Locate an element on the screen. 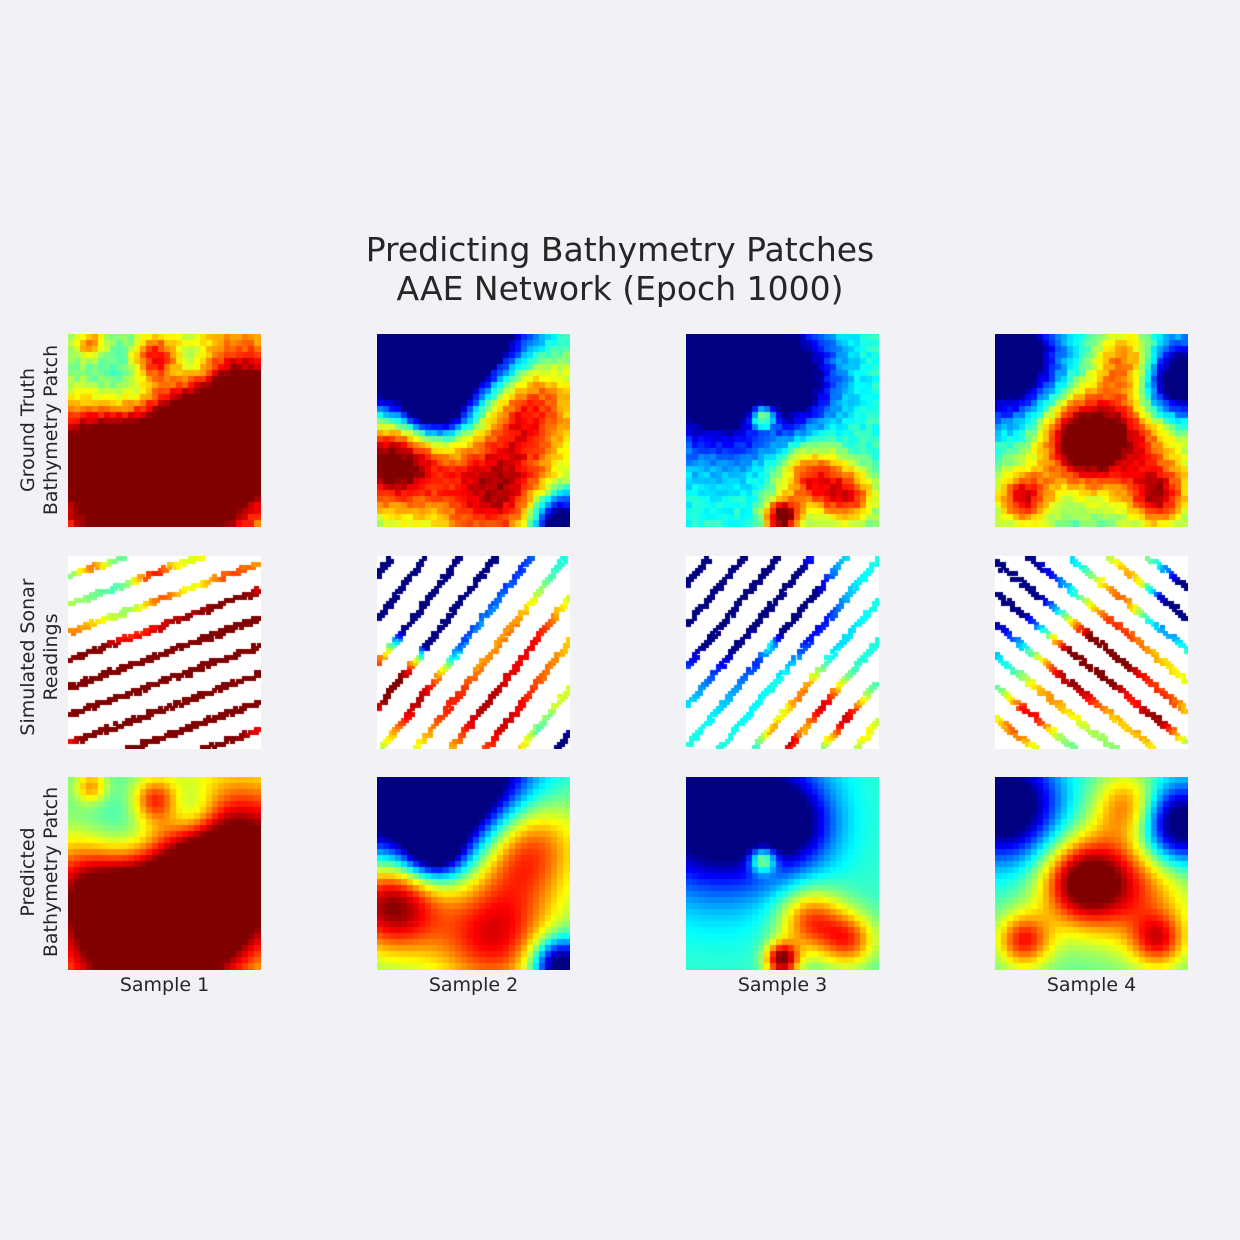 The image size is (1240, 1240). row-label-predicted: Predicted Bathymetry Patch is located at coordinates (40, 872).